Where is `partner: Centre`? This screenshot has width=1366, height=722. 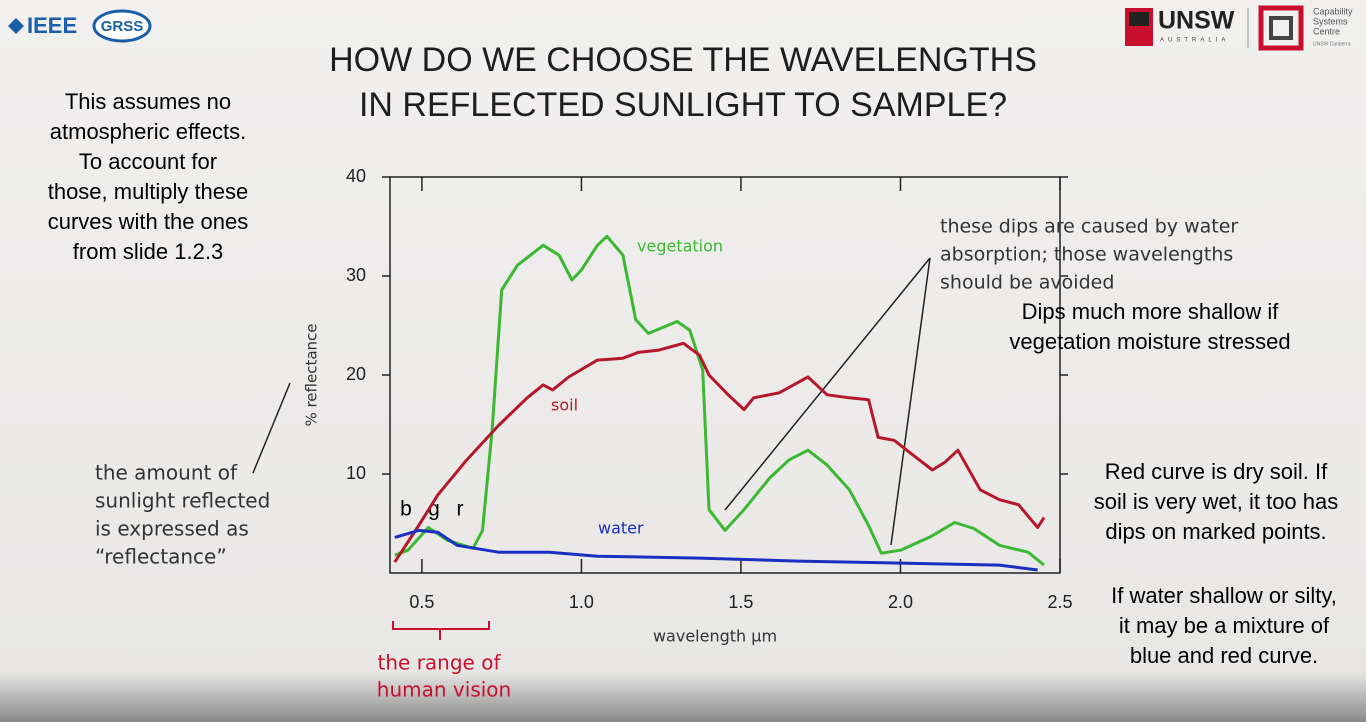
partner: Centre is located at coordinates (1326, 31).